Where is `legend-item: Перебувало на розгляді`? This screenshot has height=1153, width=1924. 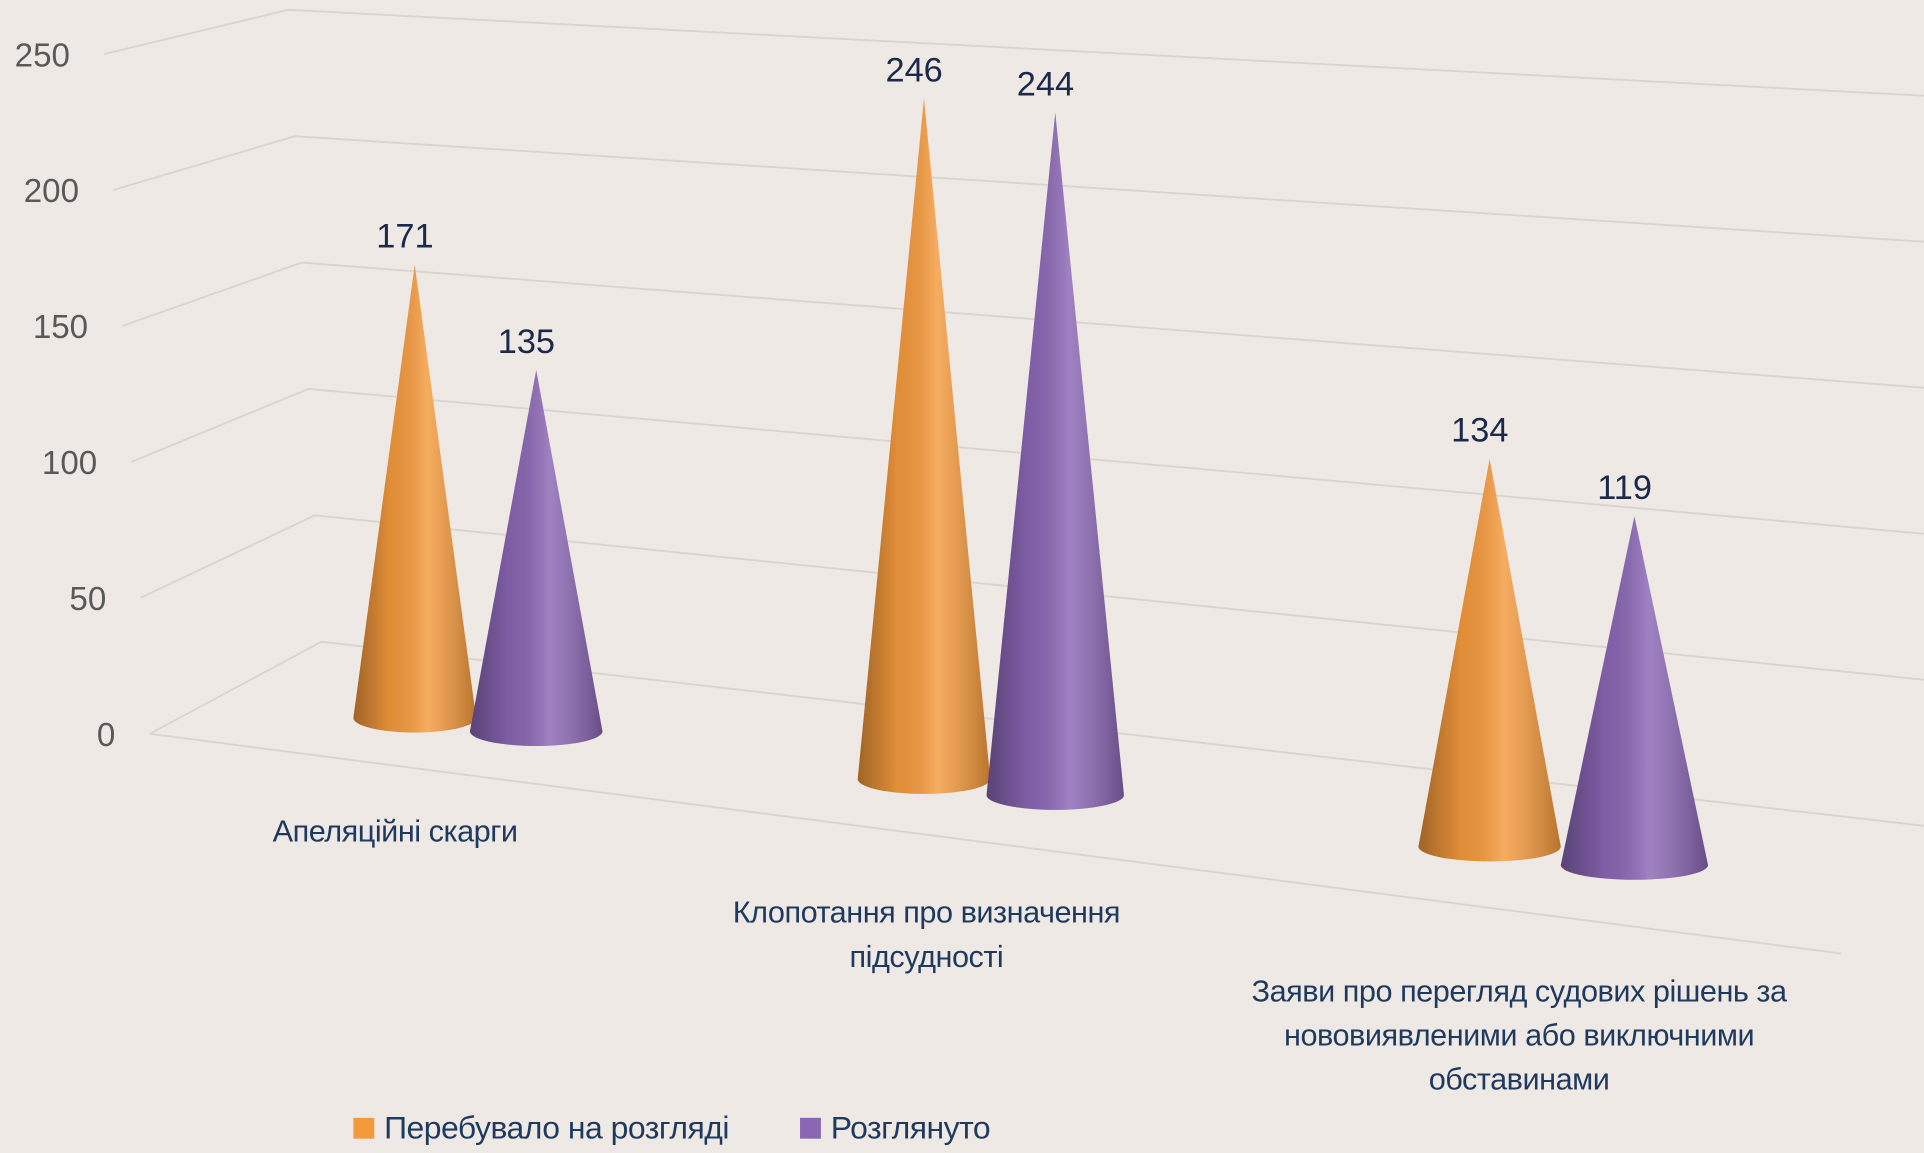
legend-item: Перебувало на розгляді is located at coordinates (541, 1128).